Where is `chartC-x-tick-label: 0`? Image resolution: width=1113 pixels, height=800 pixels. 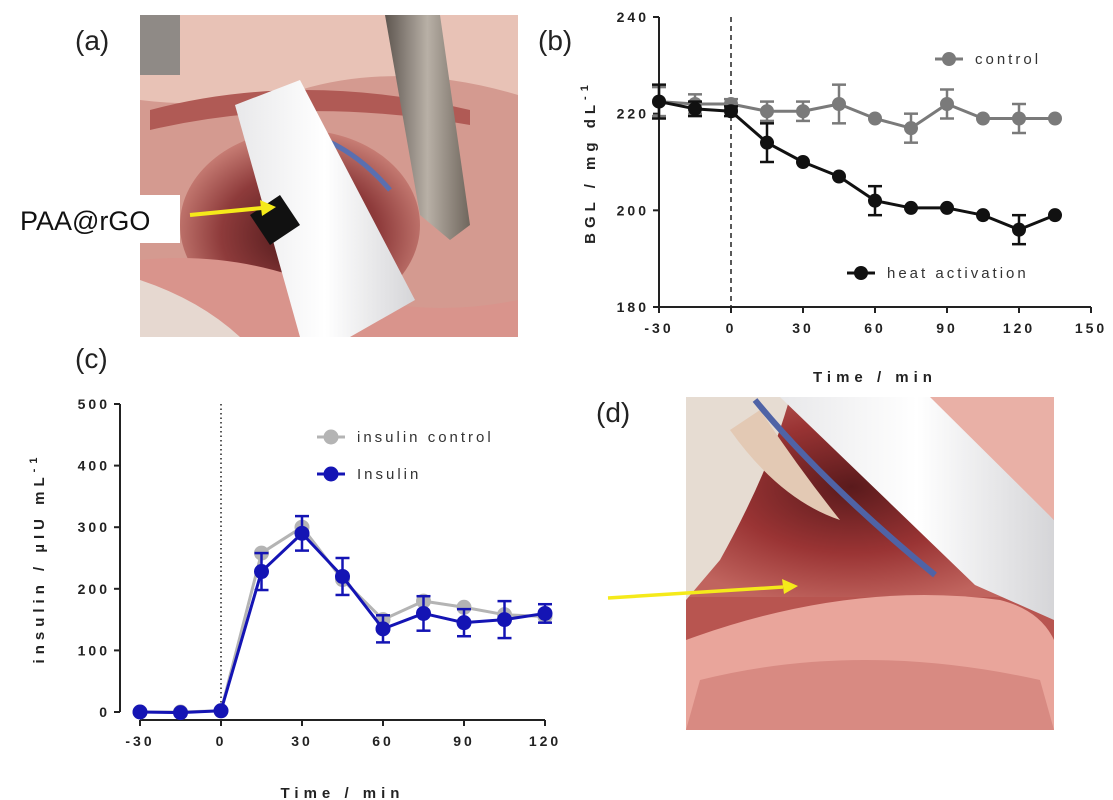 chartC-x-tick-label: 0 is located at coordinates (221, 741).